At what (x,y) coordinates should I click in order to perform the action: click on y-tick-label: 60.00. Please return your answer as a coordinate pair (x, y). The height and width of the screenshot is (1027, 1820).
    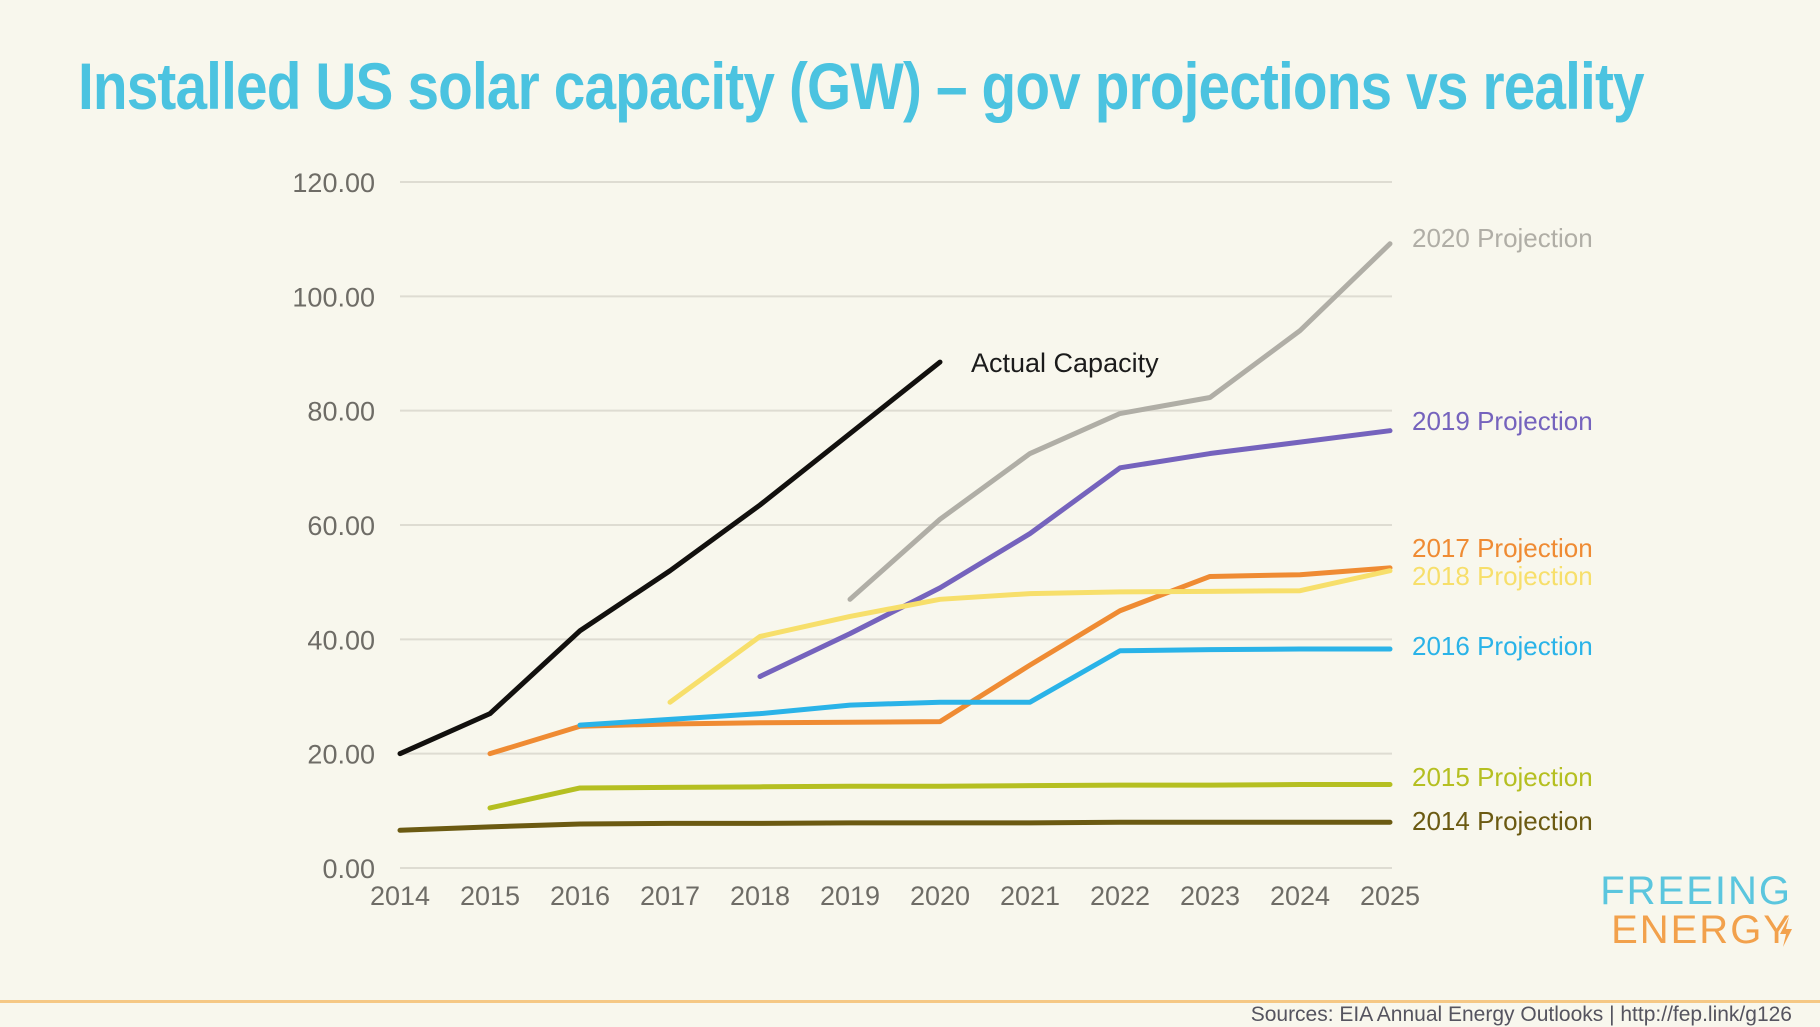
    Looking at the image, I should click on (341, 526).